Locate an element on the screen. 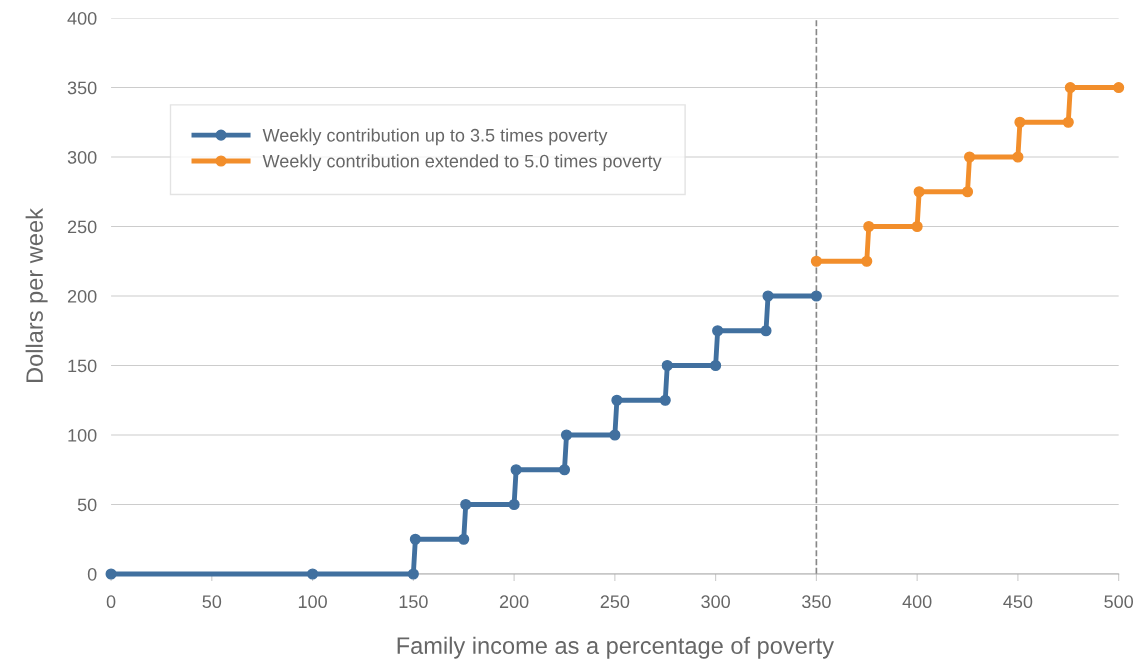  y-tick-label: 150 is located at coordinates (82, 366).